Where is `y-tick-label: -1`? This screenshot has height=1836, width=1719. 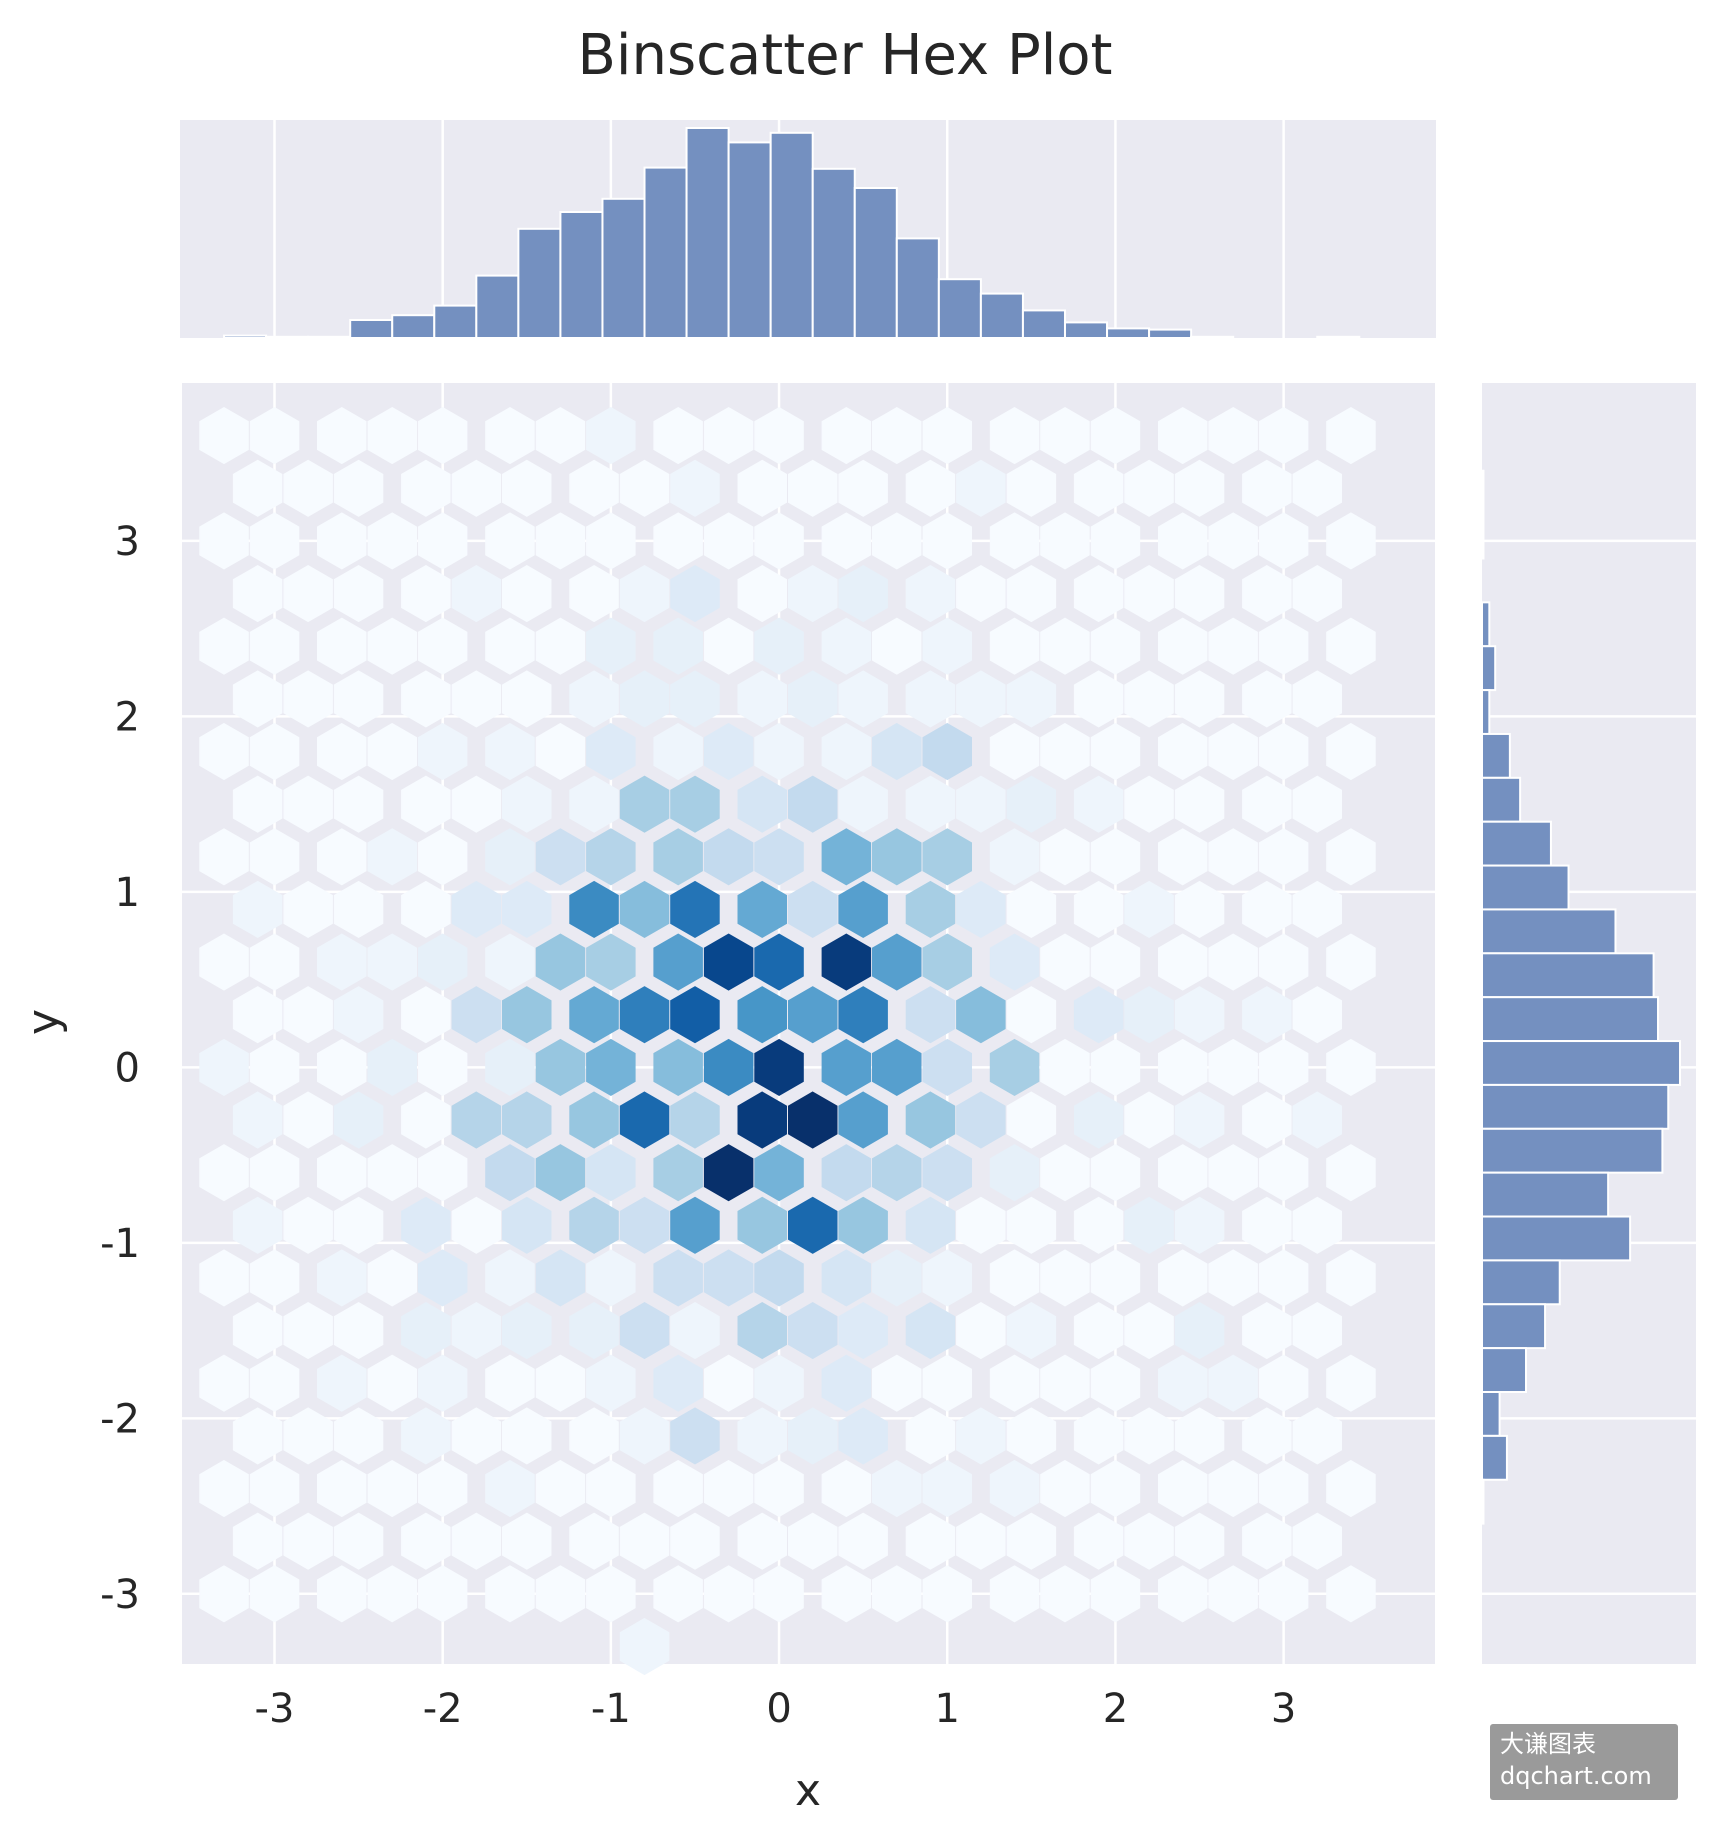 y-tick-label: -1 is located at coordinates (120, 1244).